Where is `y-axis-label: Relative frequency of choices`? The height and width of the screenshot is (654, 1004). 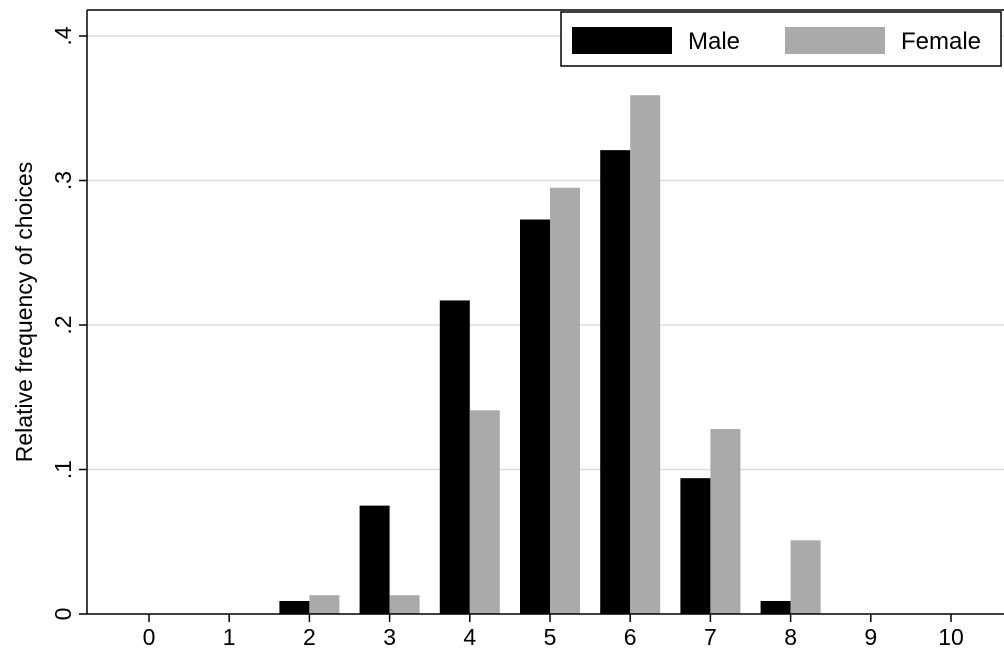
y-axis-label: Relative frequency of choices is located at coordinates (24, 312).